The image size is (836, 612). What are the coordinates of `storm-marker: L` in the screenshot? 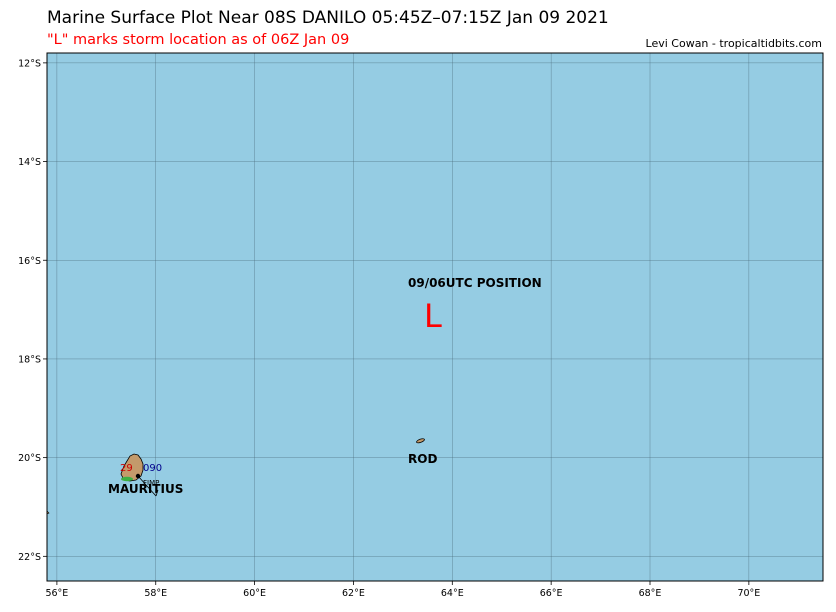 It's located at (433, 316).